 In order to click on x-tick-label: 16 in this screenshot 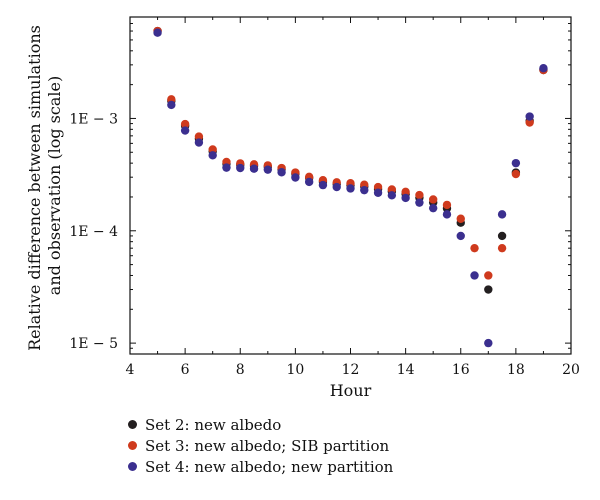, I will do `click(461, 370)`.